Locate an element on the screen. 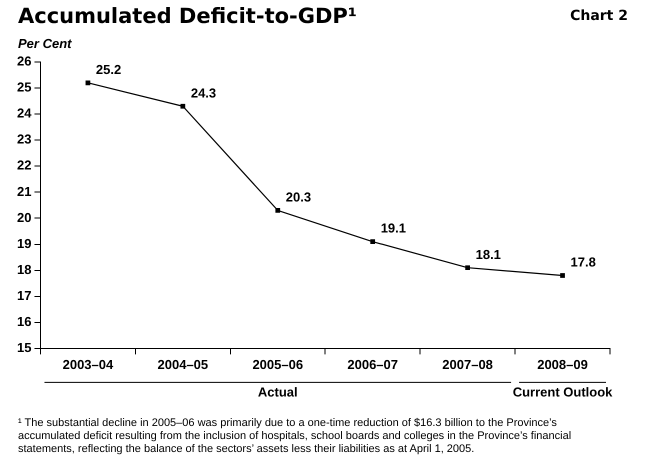 The width and height of the screenshot is (650, 475). text: Current Outlook is located at coordinates (563, 392).